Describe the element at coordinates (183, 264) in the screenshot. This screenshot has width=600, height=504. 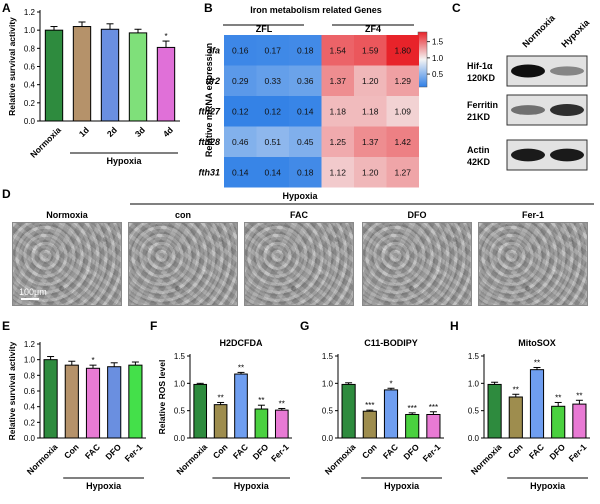
I see `micrograph-con` at that location.